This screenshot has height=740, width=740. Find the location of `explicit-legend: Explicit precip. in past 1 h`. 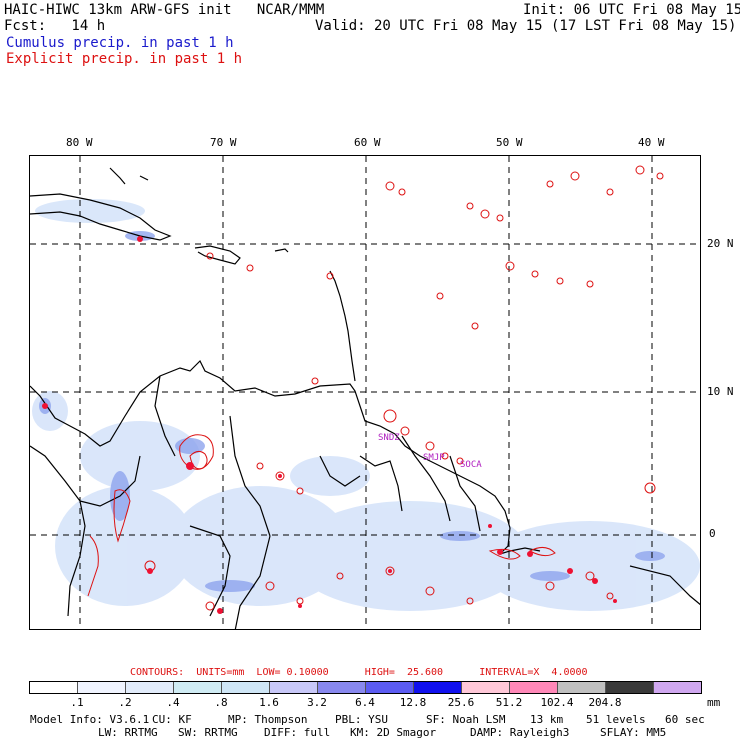

explicit-legend: Explicit precip. in past 1 h is located at coordinates (124, 59).